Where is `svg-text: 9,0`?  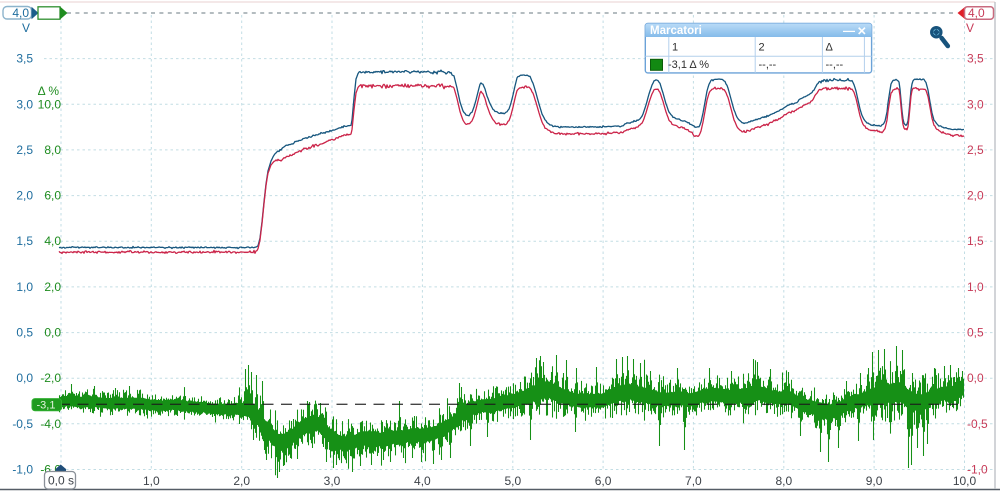
svg-text: 9,0 is located at coordinates (874, 481).